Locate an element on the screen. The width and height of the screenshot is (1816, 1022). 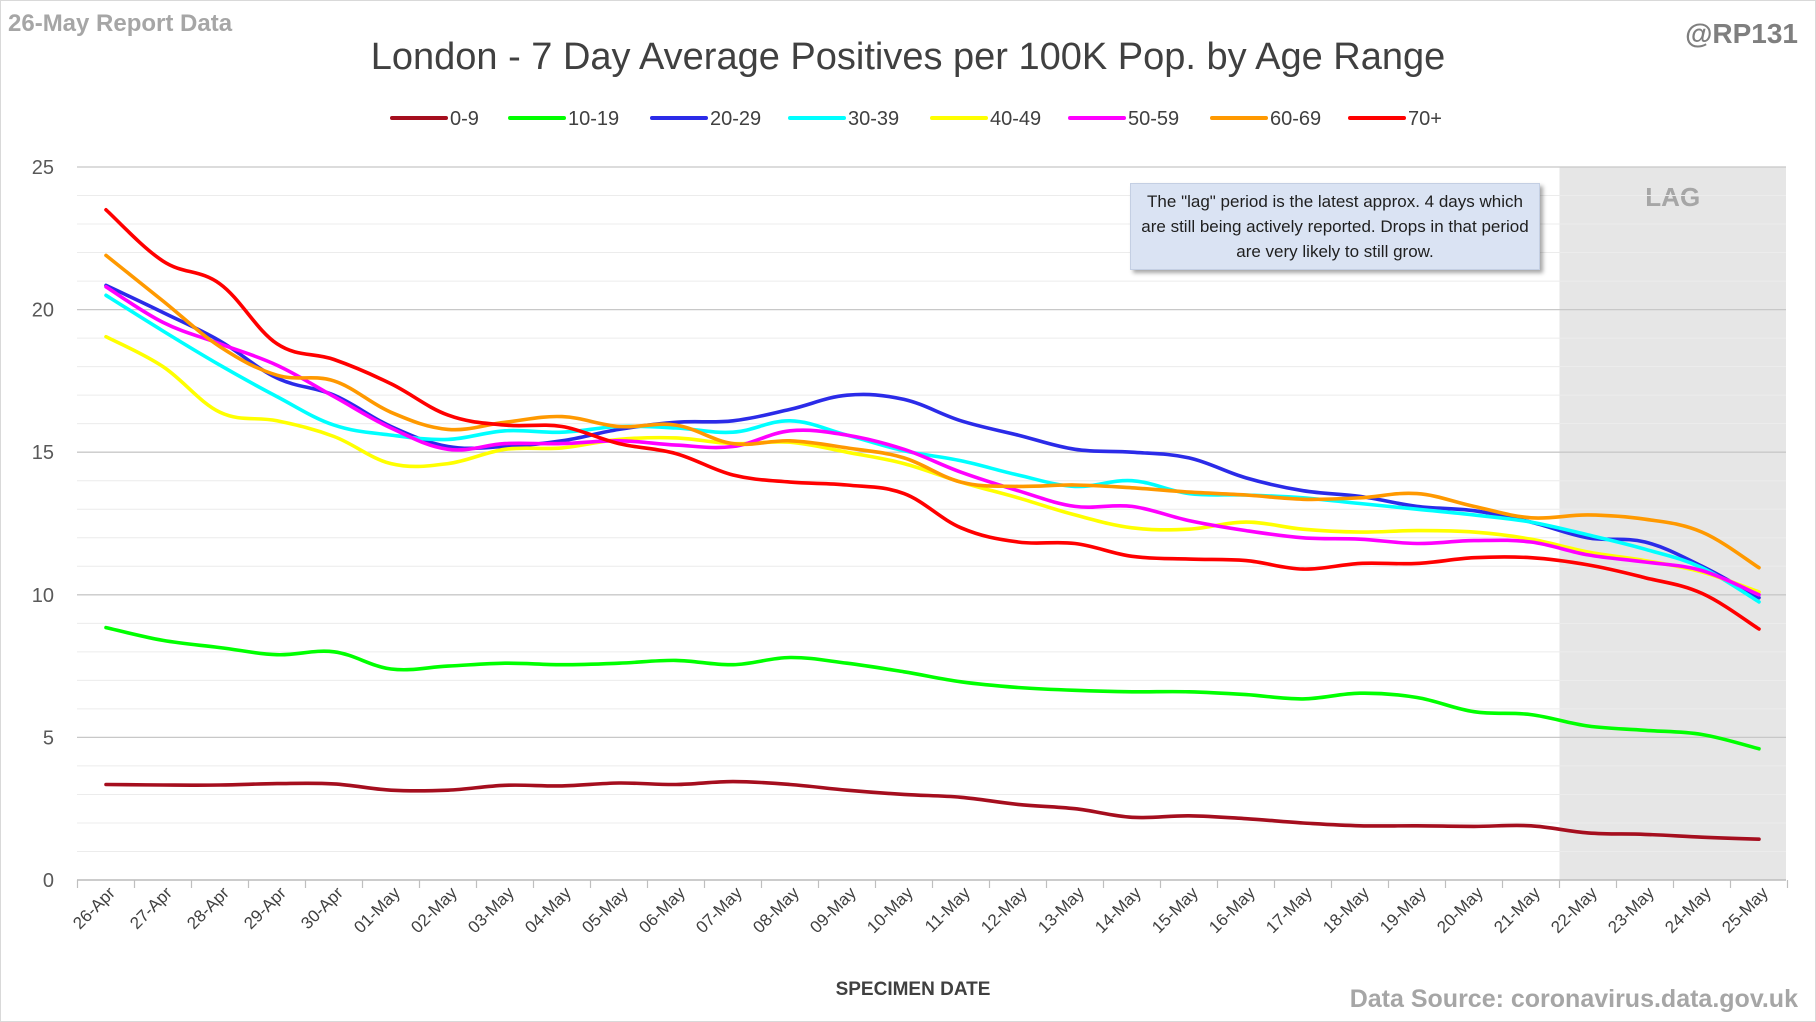
x-tick-label: 13-May is located at coordinates (1061, 910).